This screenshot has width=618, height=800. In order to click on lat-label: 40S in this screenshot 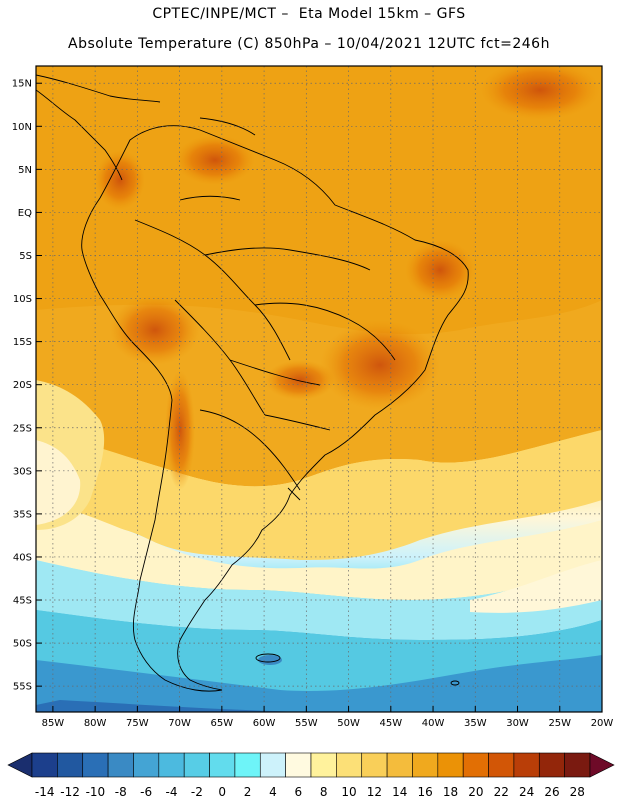, I will do `click(22, 557)`.